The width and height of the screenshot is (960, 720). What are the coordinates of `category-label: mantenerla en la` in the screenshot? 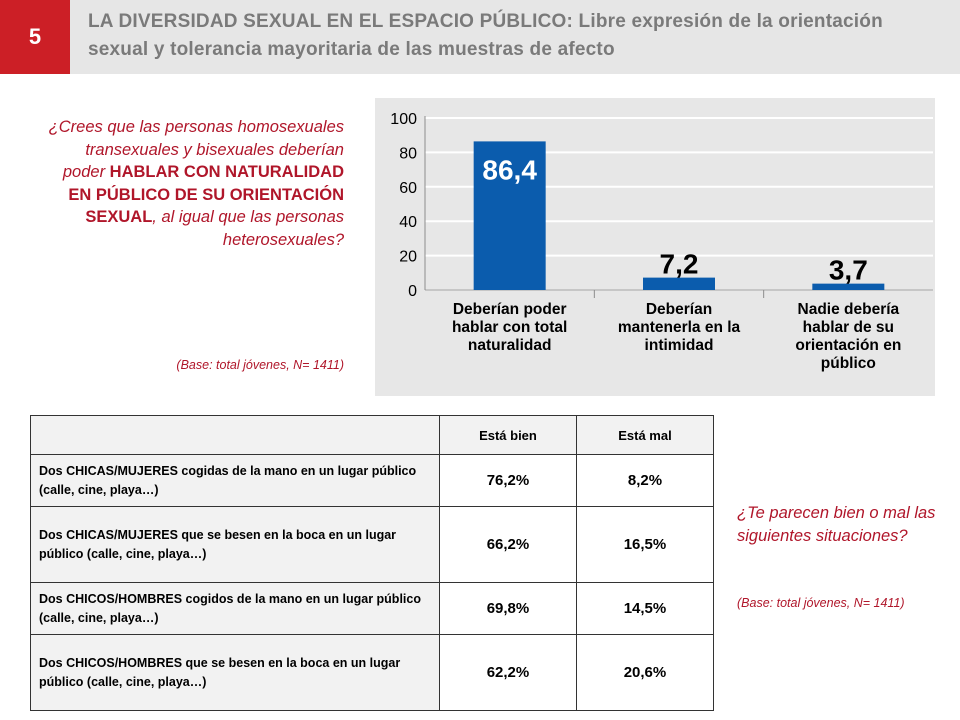 It's located at (679, 327).